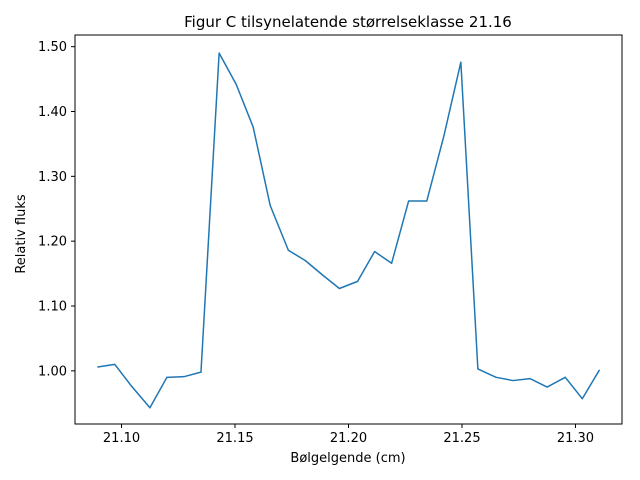 This screenshot has width=640, height=480. I want to click on y-tick-label: 1.10, so click(52, 307).